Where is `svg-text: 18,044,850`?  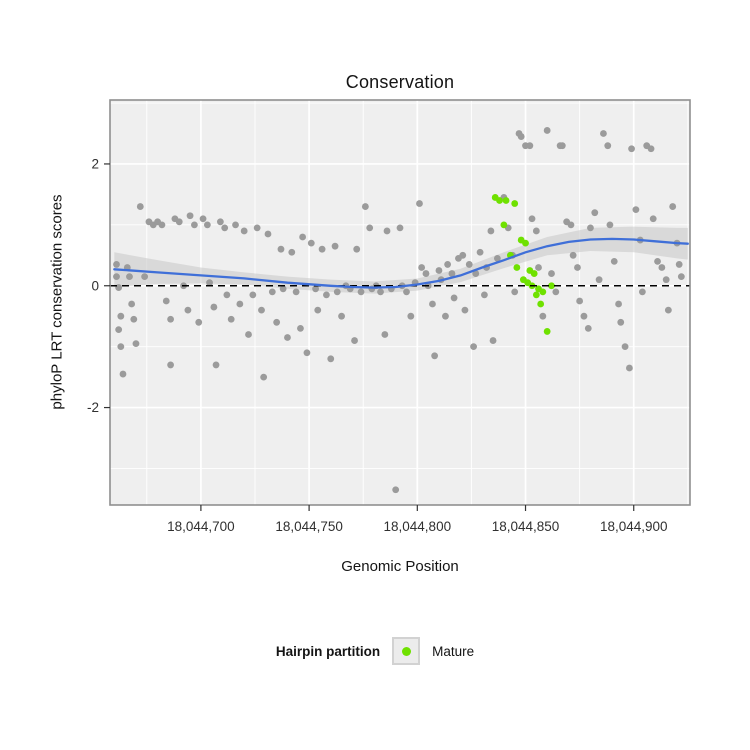 svg-text: 18,044,850 is located at coordinates (526, 526).